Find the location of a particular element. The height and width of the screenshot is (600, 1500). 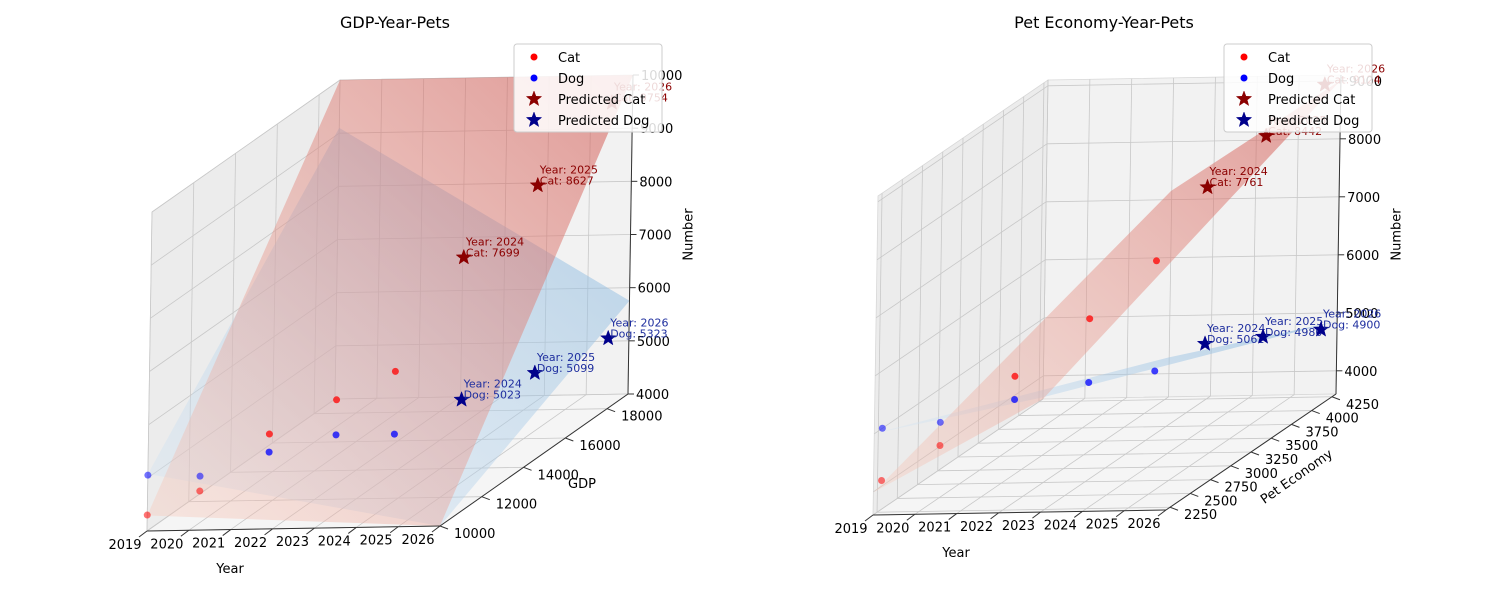

legend-label: Predicted Cat is located at coordinates (1311, 100).